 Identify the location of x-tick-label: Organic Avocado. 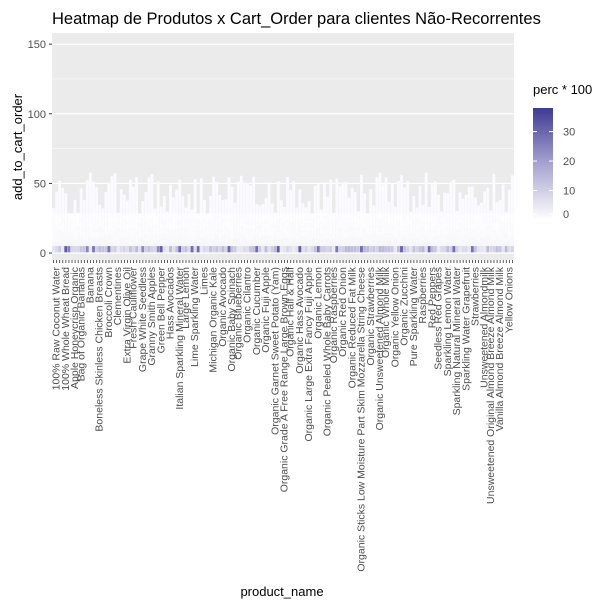
(223, 307).